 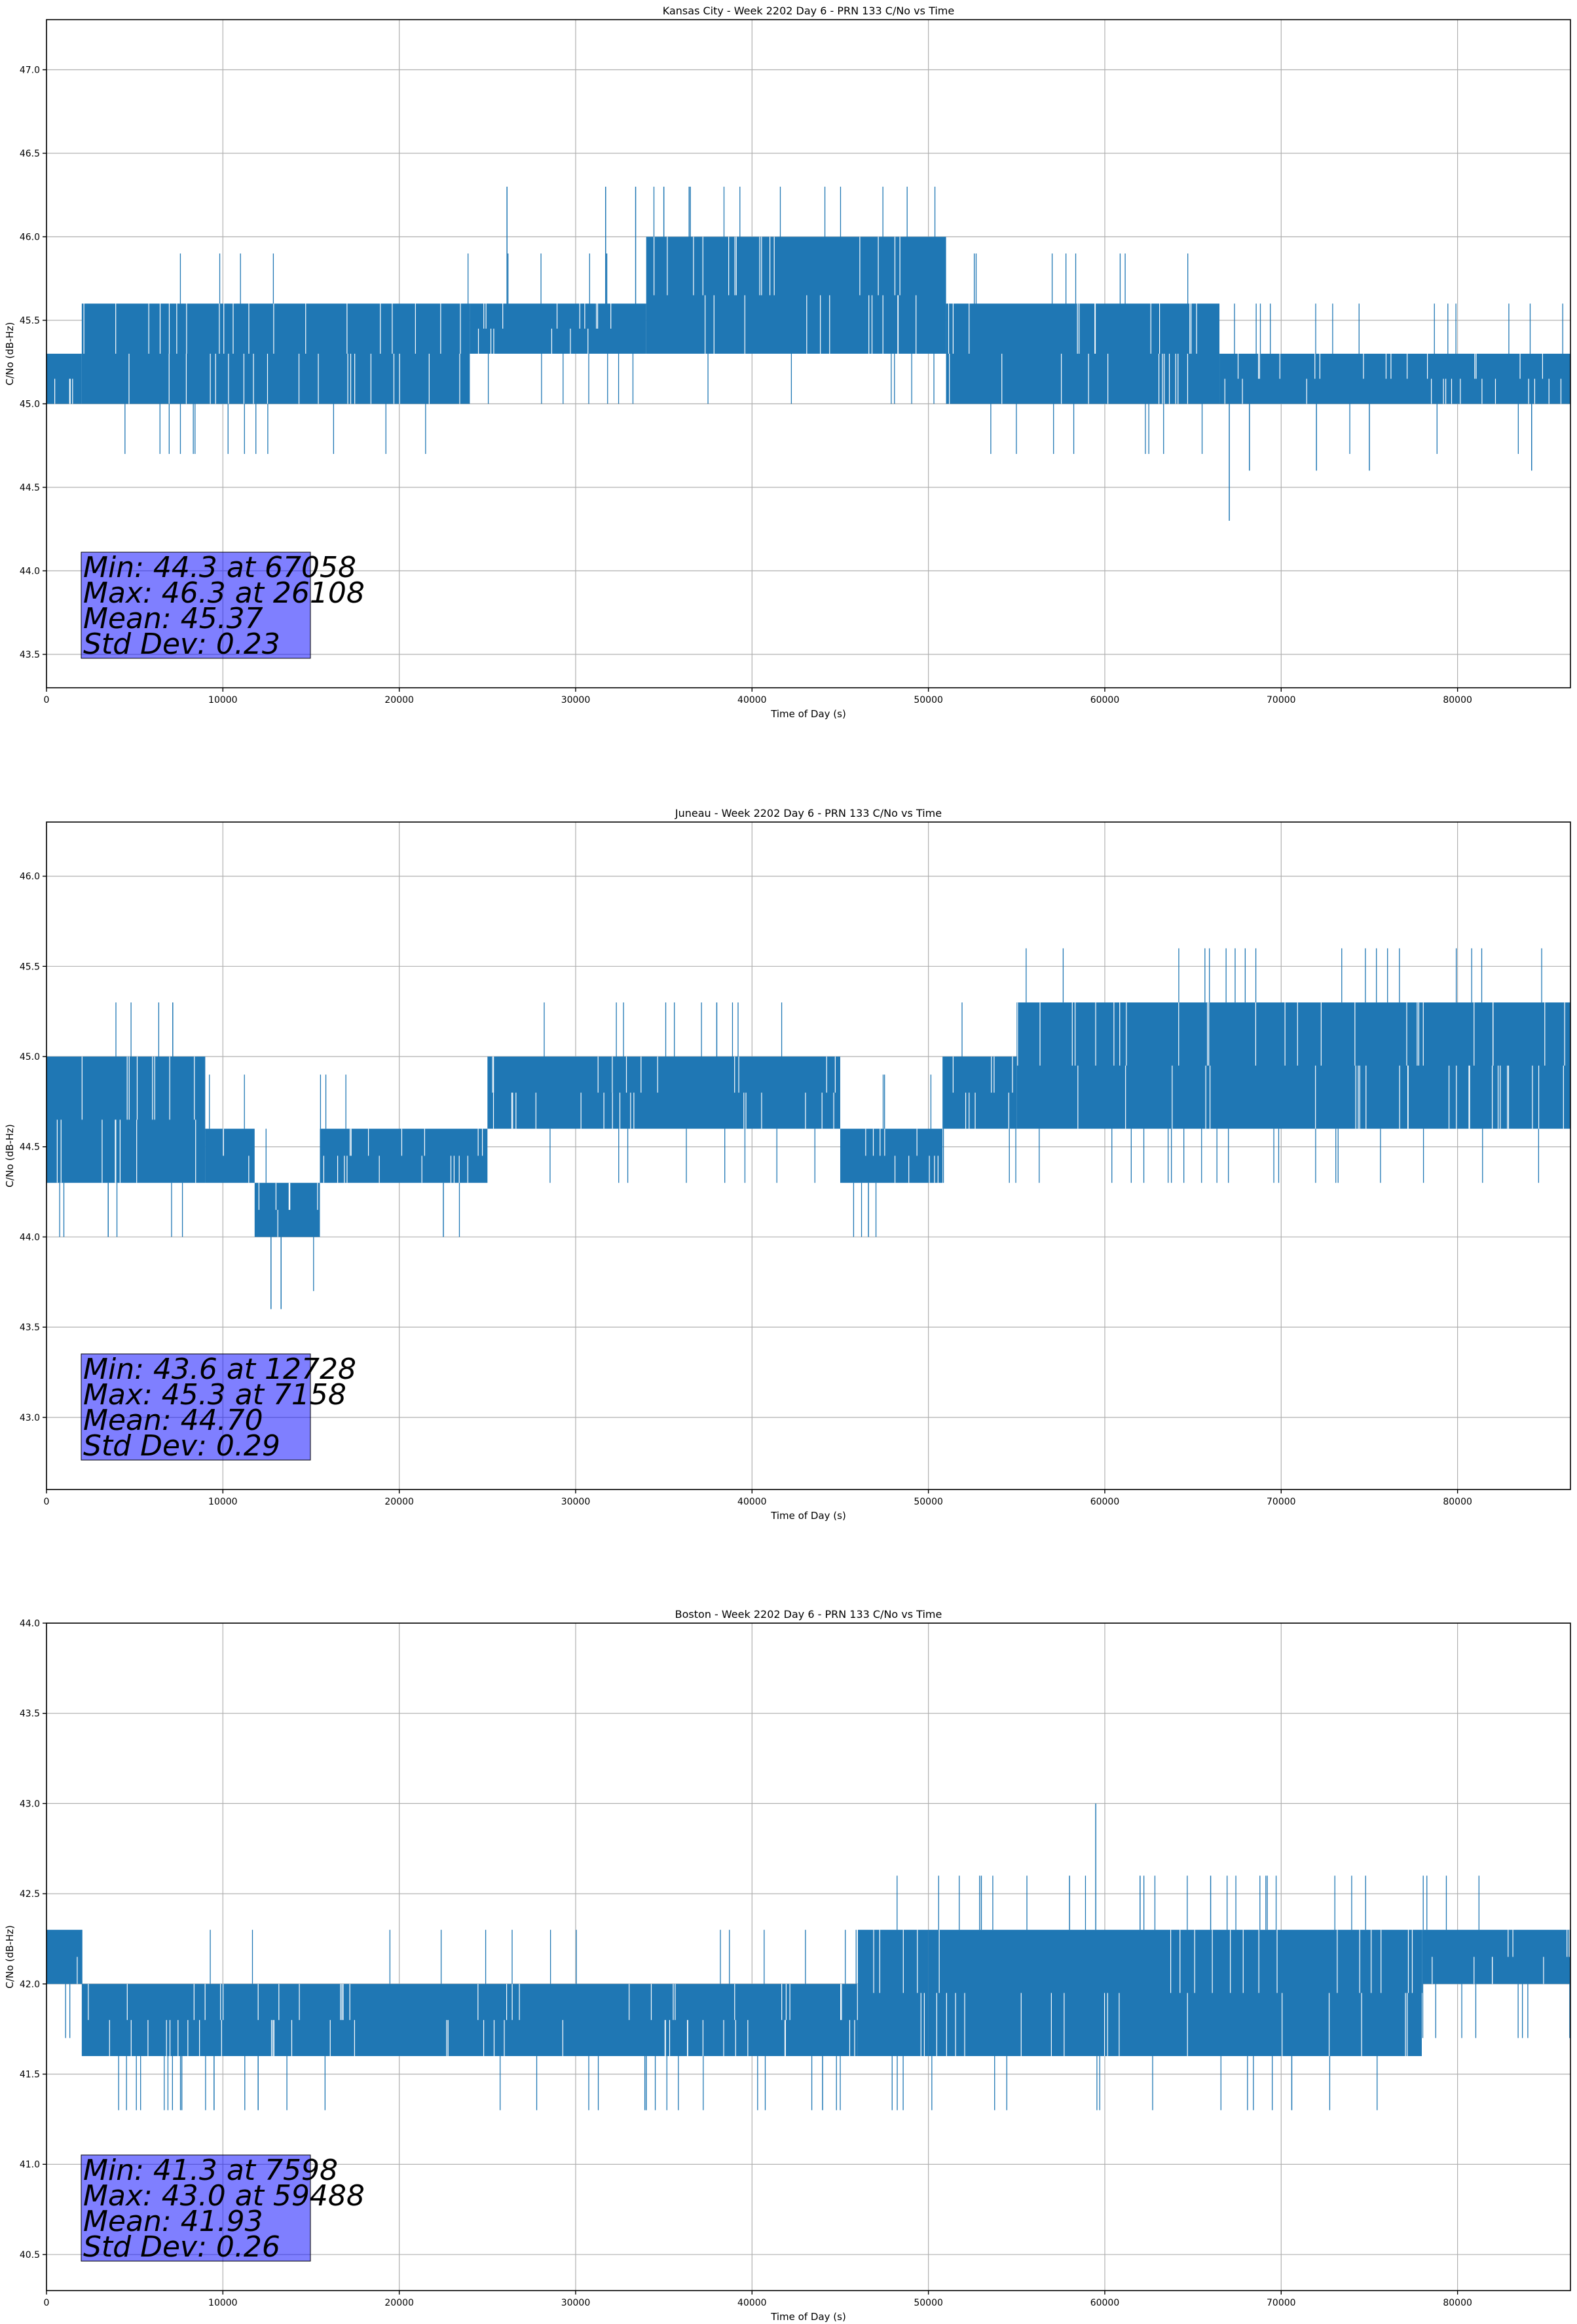 What do you see at coordinates (219, 1369) in the screenshot?
I see `stats-line: Min: 43.6 at 12728` at bounding box center [219, 1369].